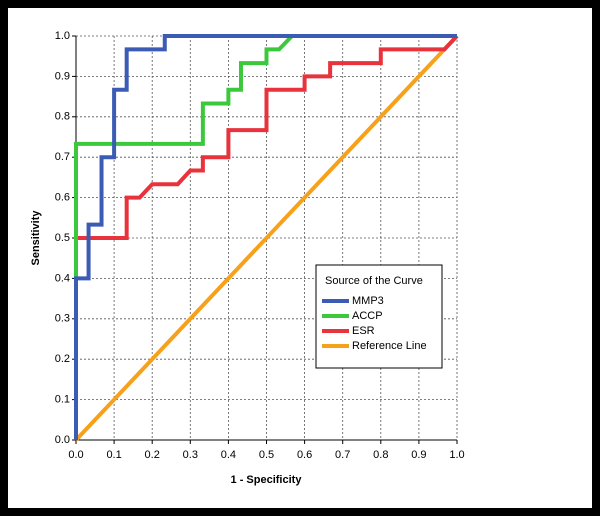 This screenshot has width=600, height=521. What do you see at coordinates (36, 238) in the screenshot?
I see `y-axis-label: Sensitivity` at bounding box center [36, 238].